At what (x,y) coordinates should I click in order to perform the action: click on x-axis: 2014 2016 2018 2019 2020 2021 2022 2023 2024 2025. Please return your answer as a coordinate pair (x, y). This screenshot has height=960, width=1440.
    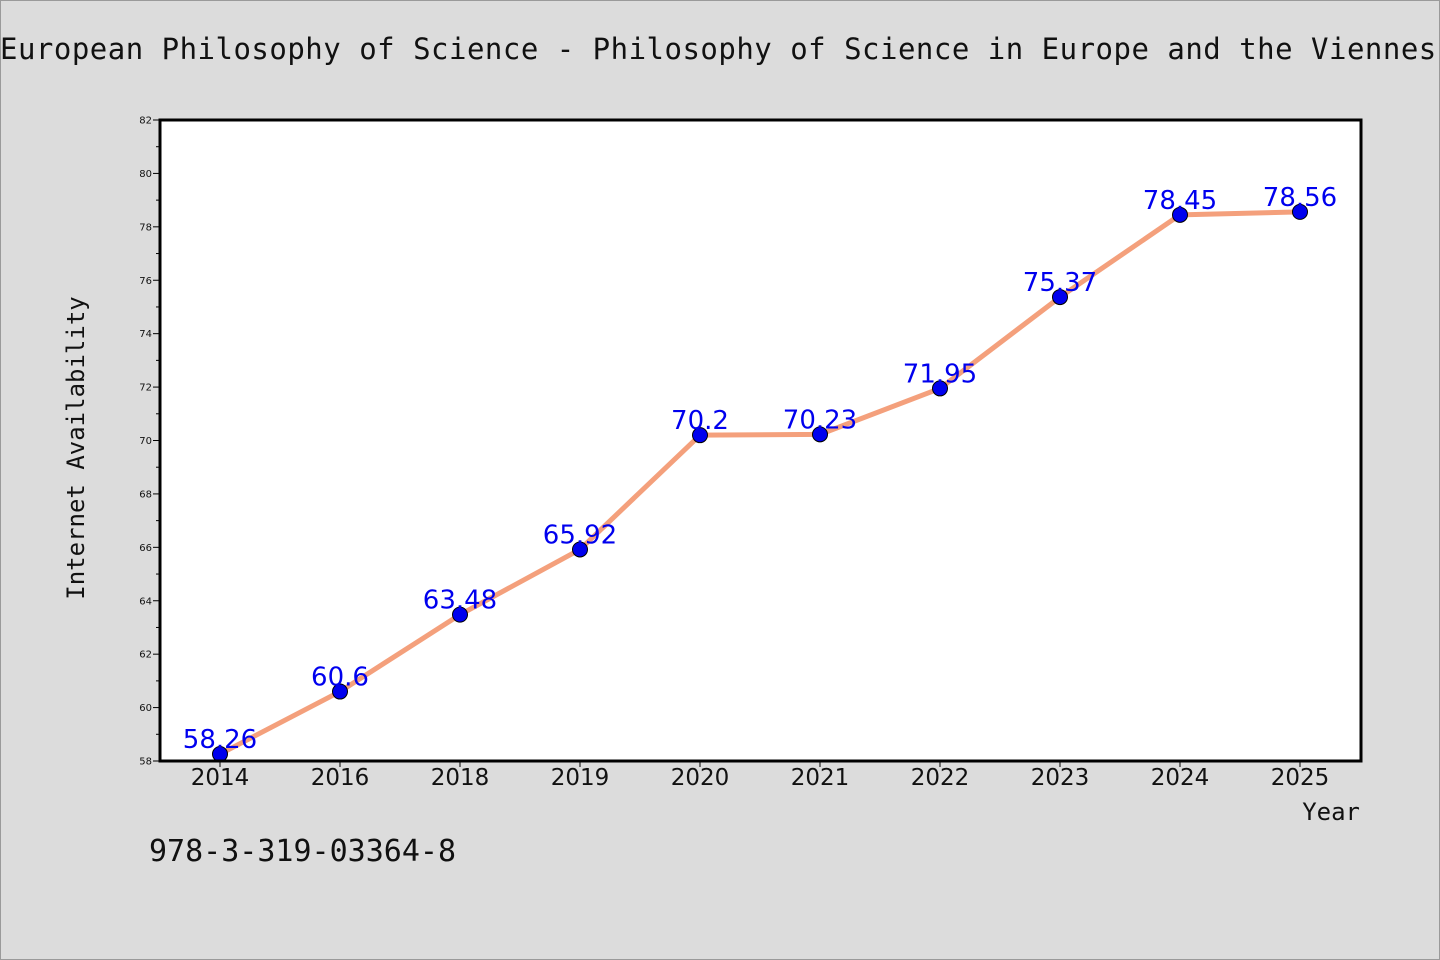
    Looking at the image, I should click on (760, 776).